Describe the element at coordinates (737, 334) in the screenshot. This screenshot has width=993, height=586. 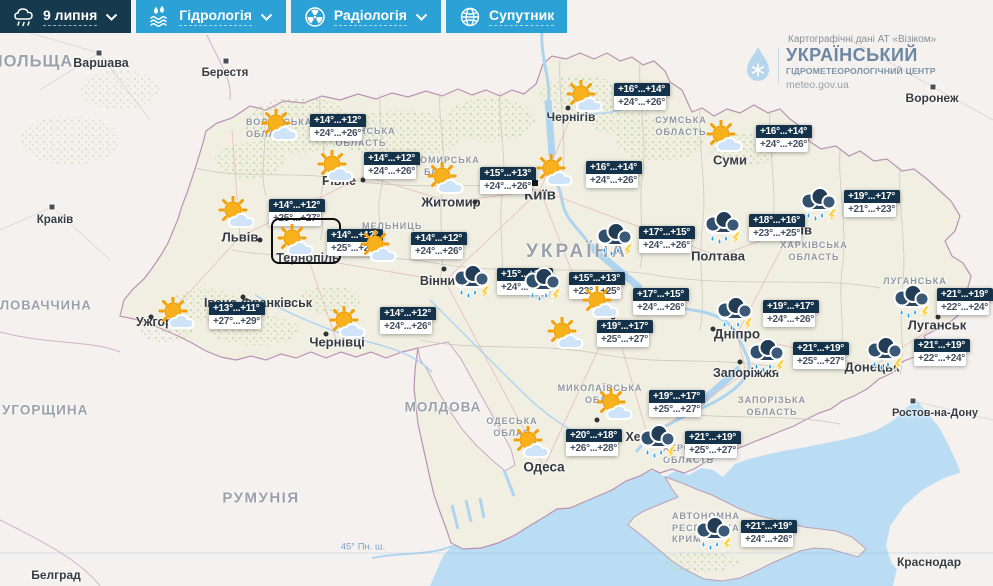
I see `city-label: Дніпро` at that location.